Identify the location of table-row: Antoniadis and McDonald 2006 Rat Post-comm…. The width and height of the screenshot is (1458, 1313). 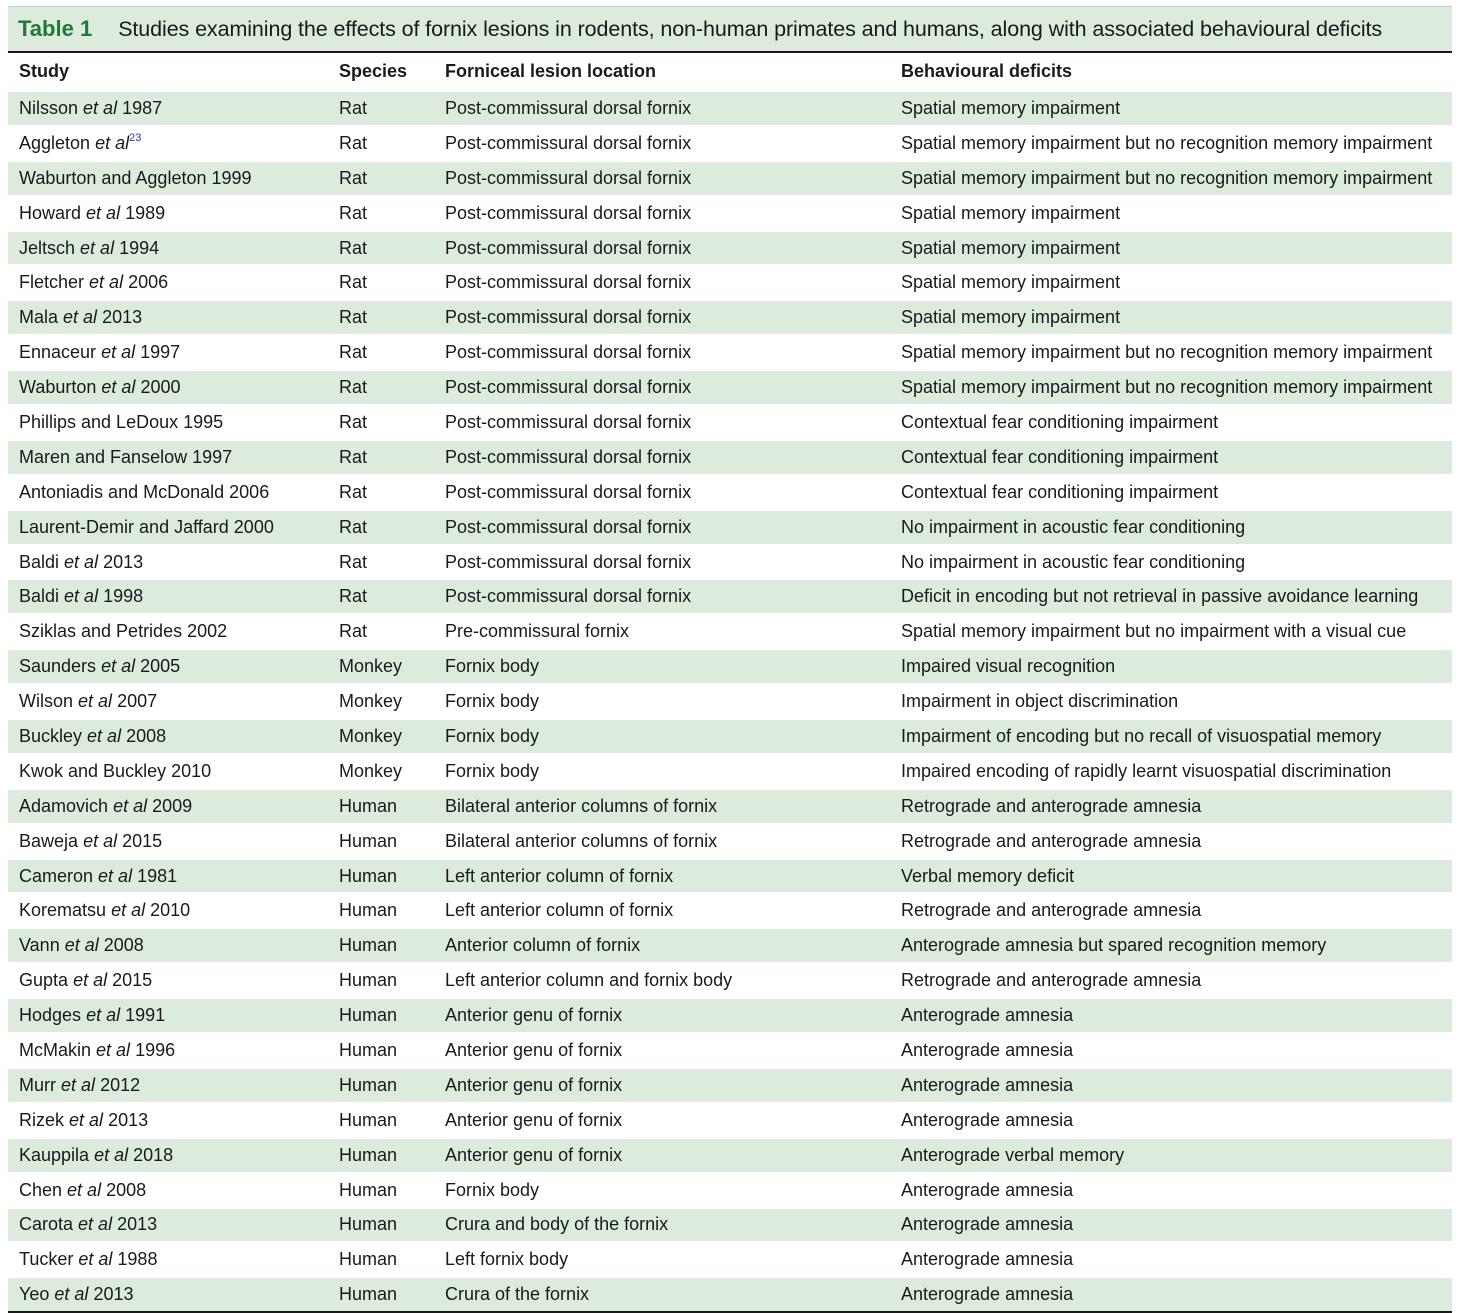
(730, 491).